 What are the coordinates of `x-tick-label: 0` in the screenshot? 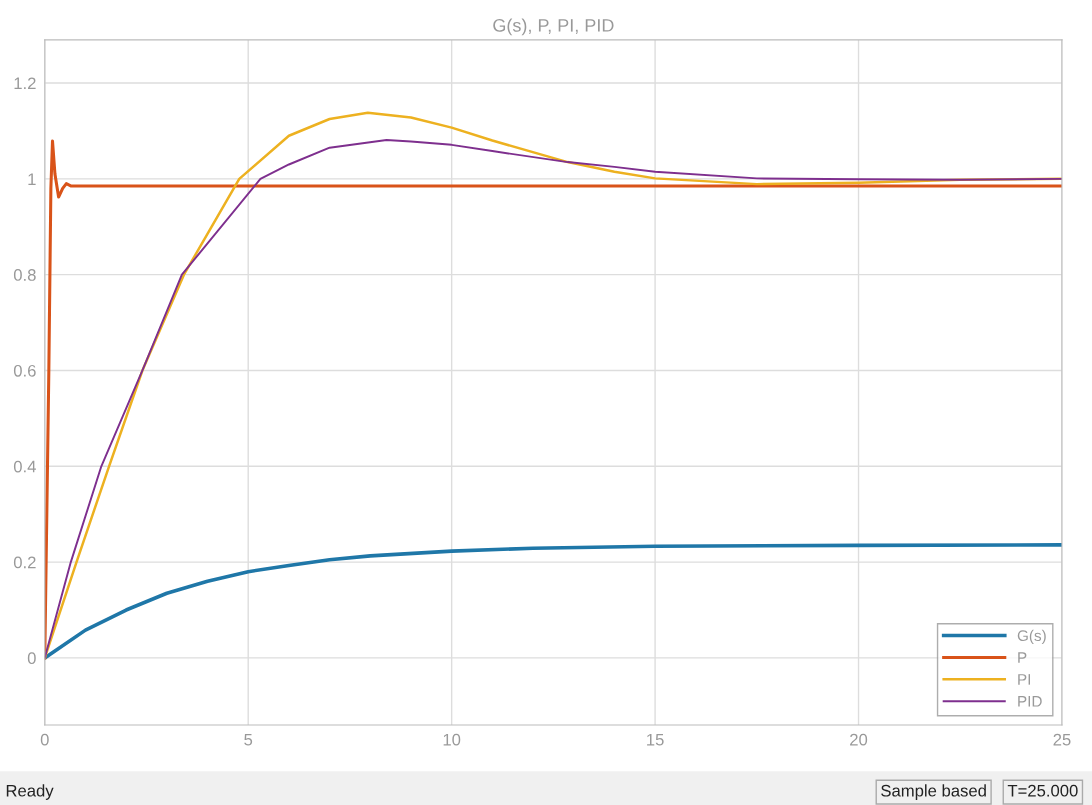 It's located at (44, 739).